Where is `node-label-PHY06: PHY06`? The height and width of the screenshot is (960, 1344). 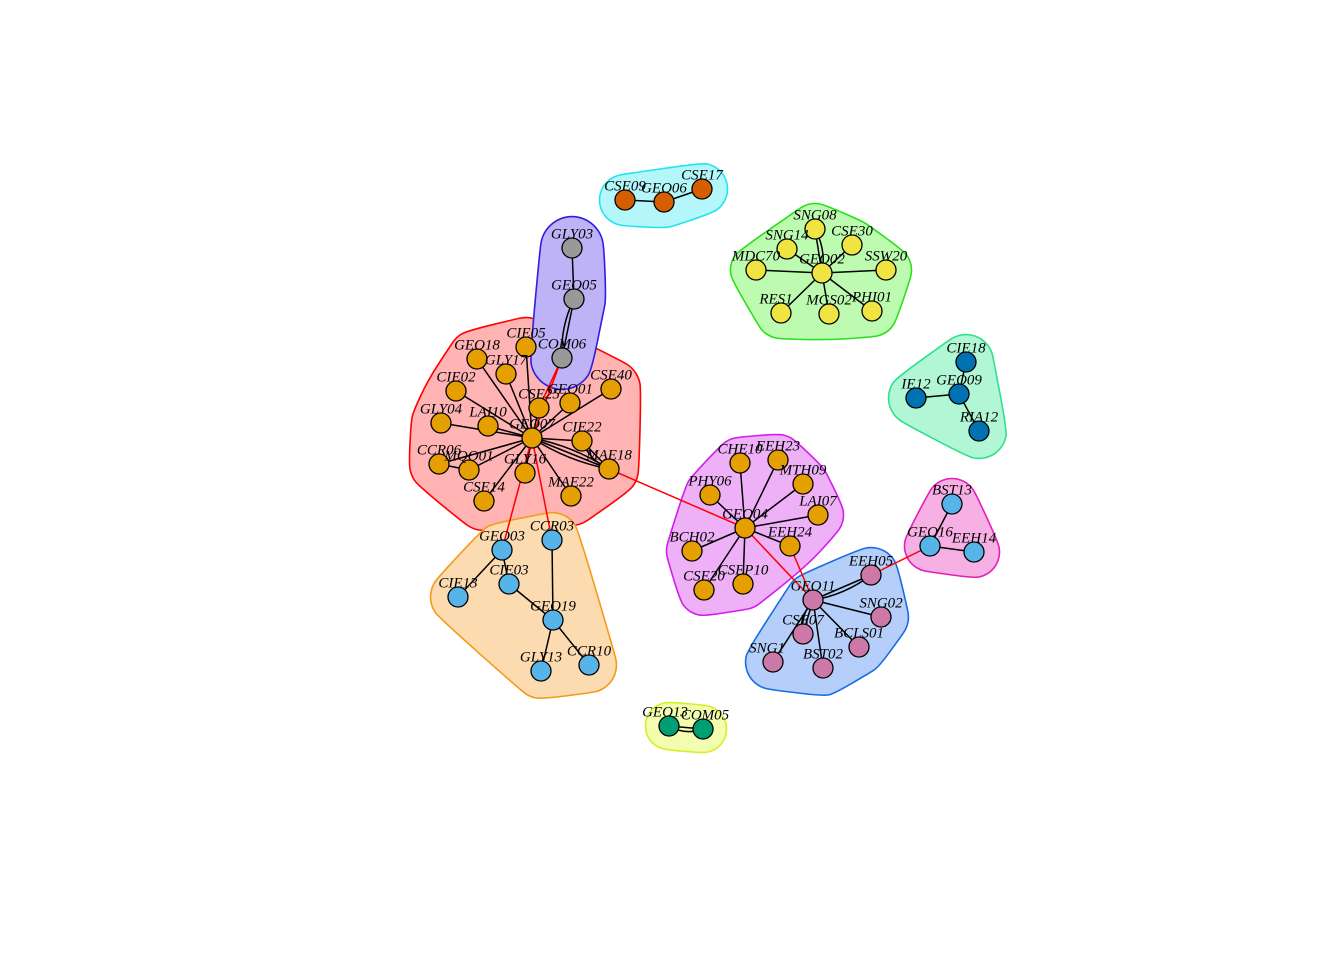 node-label-PHY06: PHY06 is located at coordinates (709, 481).